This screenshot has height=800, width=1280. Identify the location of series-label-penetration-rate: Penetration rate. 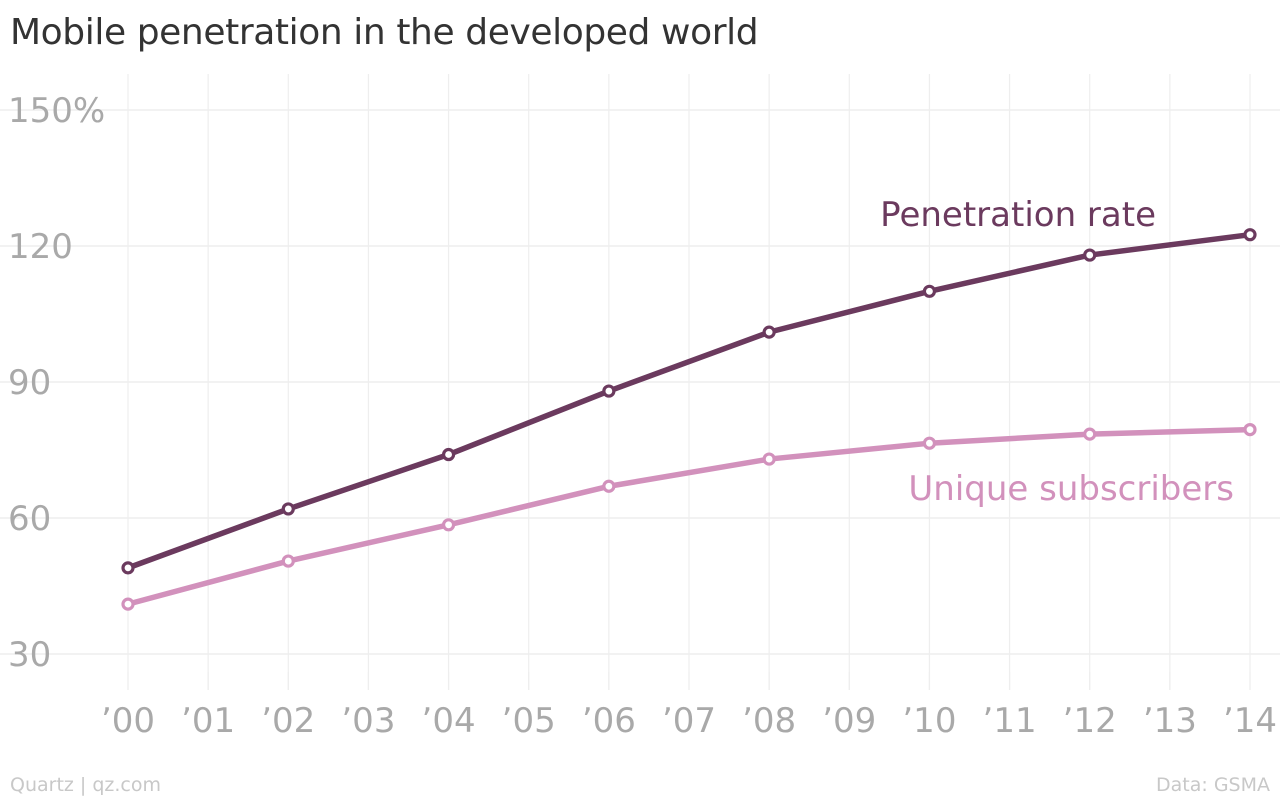
(1018, 215).